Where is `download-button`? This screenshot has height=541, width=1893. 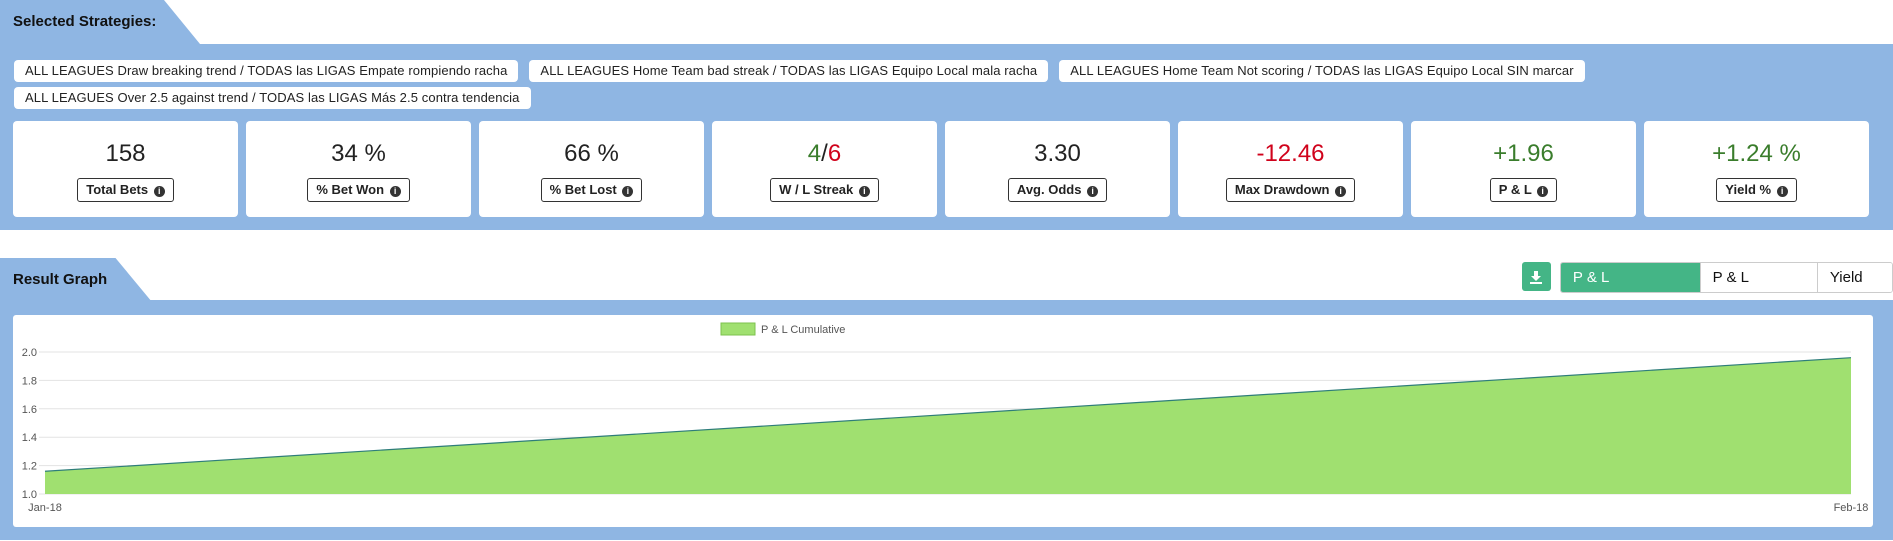 download-button is located at coordinates (1536, 276).